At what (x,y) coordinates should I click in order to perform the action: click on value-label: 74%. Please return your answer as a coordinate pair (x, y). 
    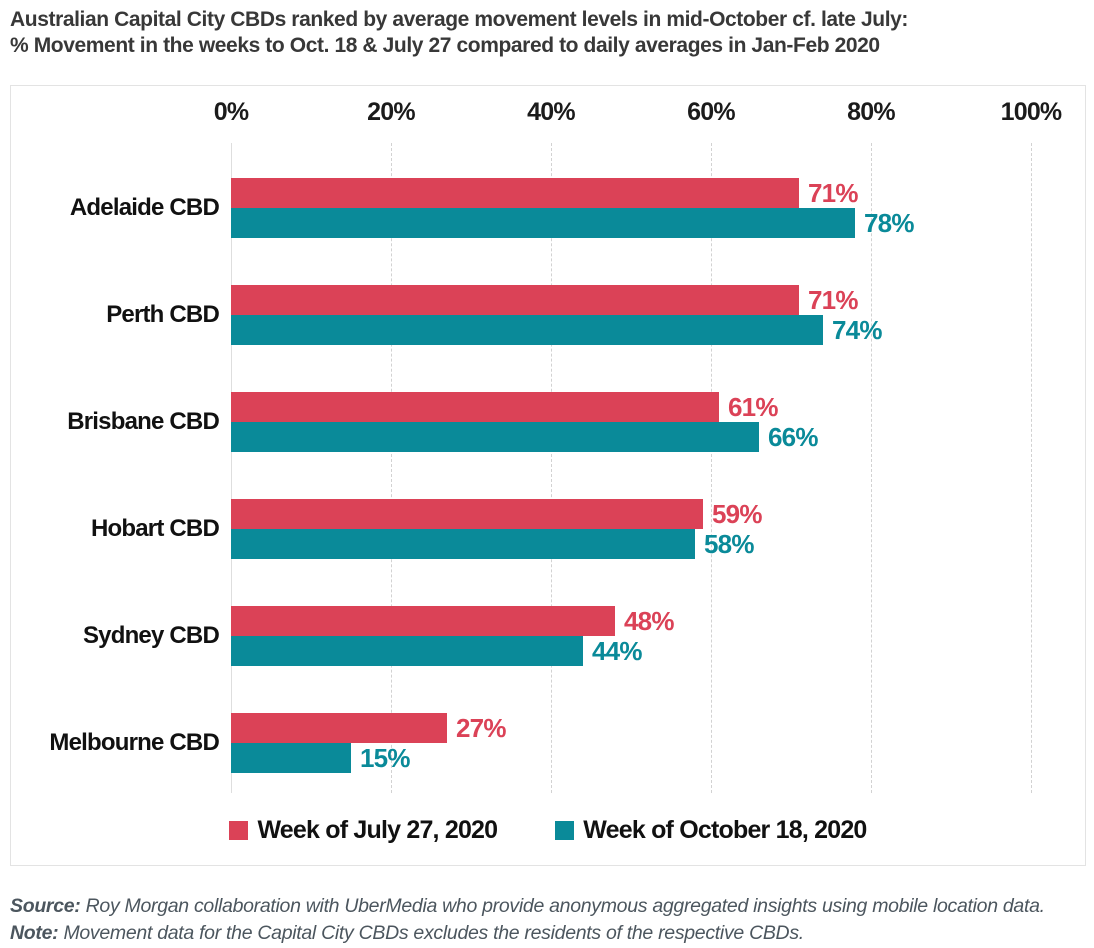
    Looking at the image, I should click on (857, 330).